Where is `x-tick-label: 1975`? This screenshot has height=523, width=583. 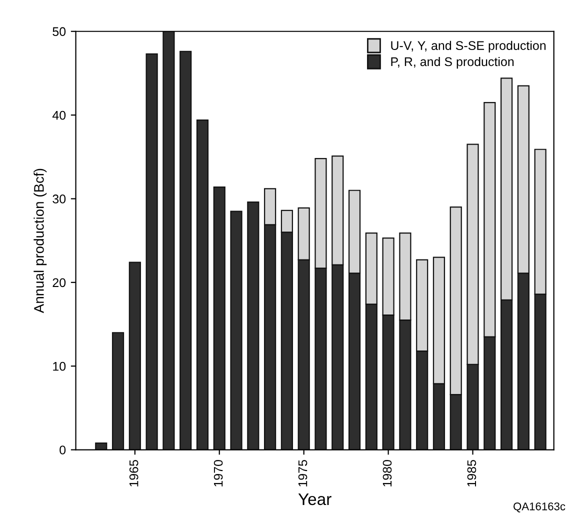
x-tick-label: 1975 is located at coordinates (303, 473).